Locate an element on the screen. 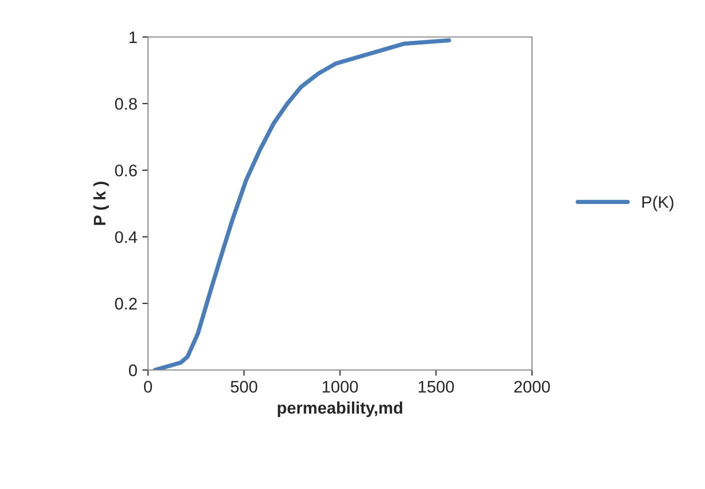 The image size is (705, 489). x-tick-label: 2000 is located at coordinates (532, 386).